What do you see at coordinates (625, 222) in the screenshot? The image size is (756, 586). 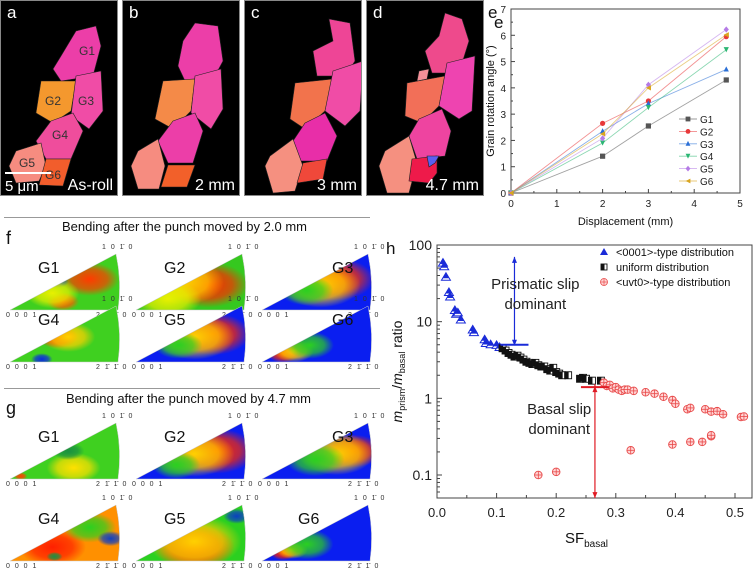 I see `x-axis-label-e: Displacement (mm)` at bounding box center [625, 222].